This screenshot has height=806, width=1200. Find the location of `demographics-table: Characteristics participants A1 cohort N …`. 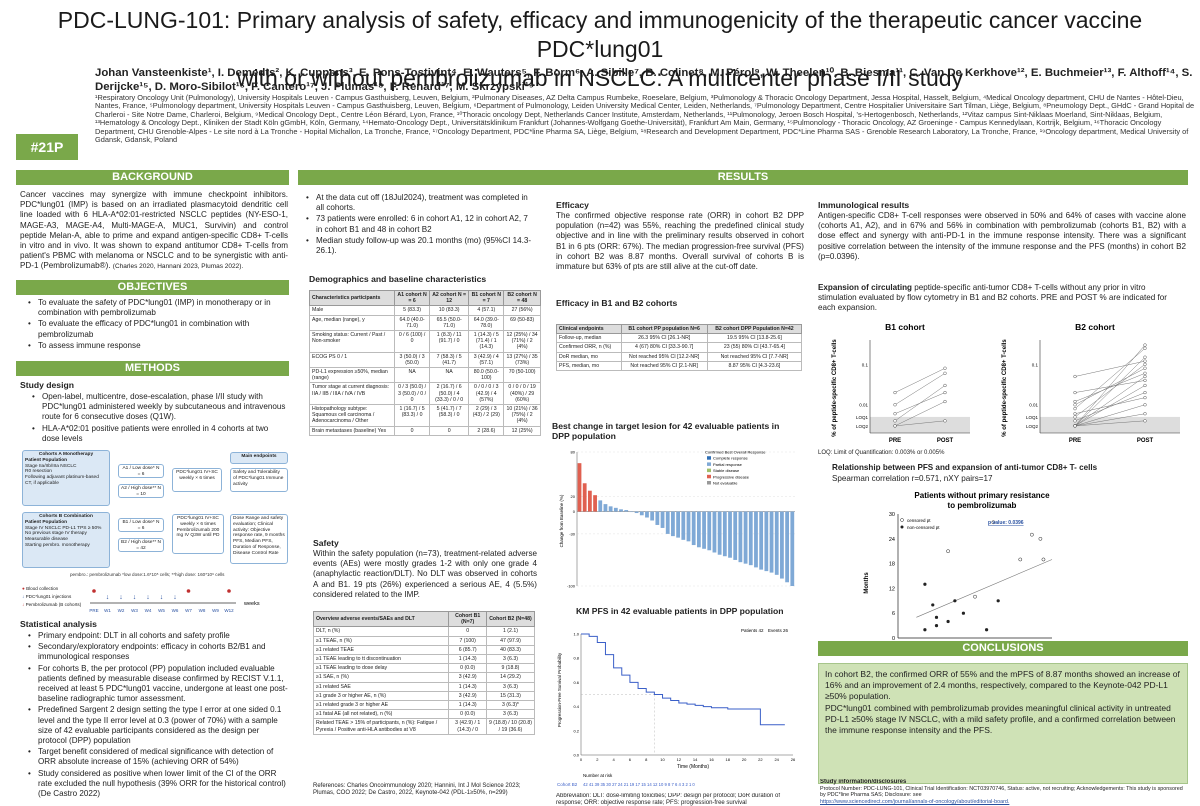

demographics-table: Characteristics participants A1 cohort N … is located at coordinates (424, 362).